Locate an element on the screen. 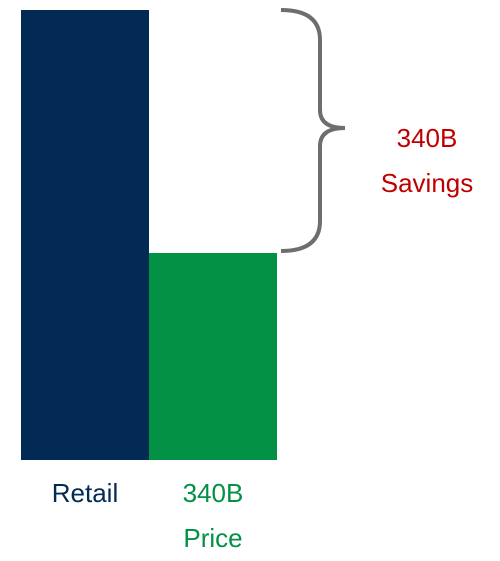 This screenshot has height=561, width=500. category-label: Retail is located at coordinates (85, 493).